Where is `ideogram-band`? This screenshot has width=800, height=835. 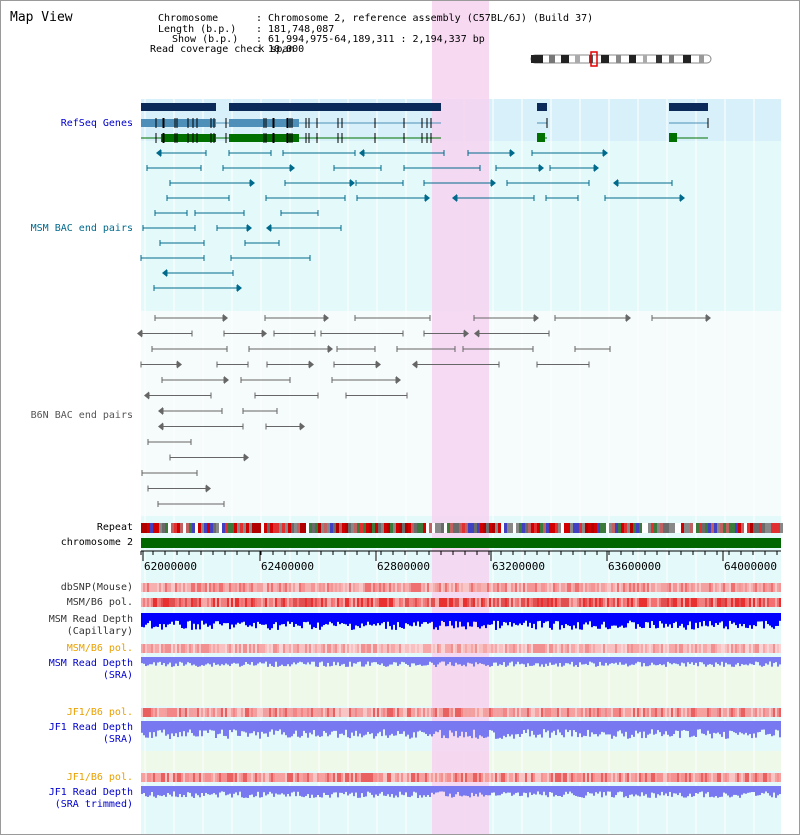 ideogram-band is located at coordinates (687, 59).